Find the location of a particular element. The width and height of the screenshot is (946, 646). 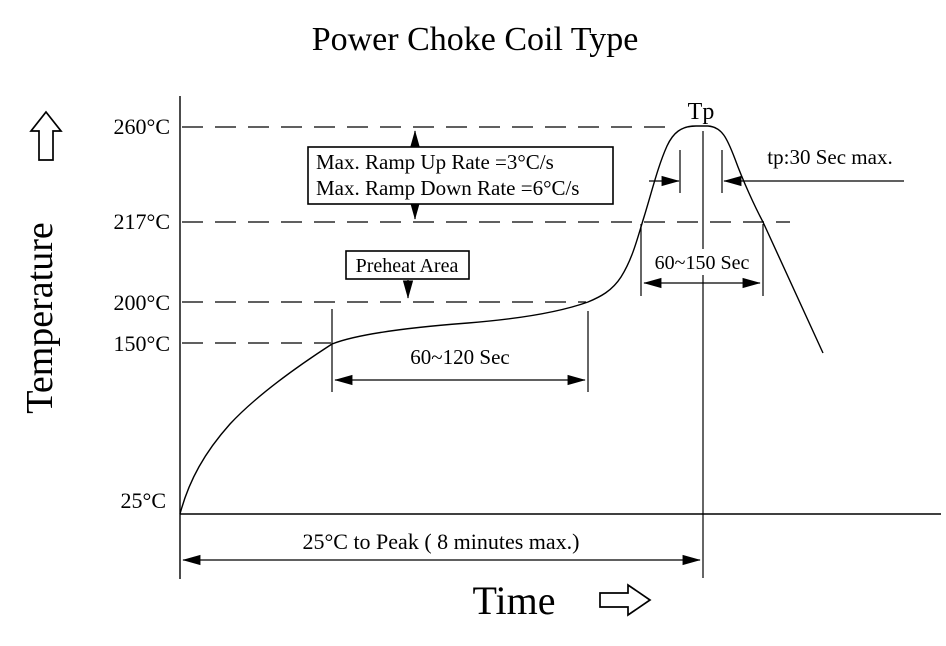

ramp-up-rate-text: Max. Ramp Up Rate =3°C/s is located at coordinates (435, 162).